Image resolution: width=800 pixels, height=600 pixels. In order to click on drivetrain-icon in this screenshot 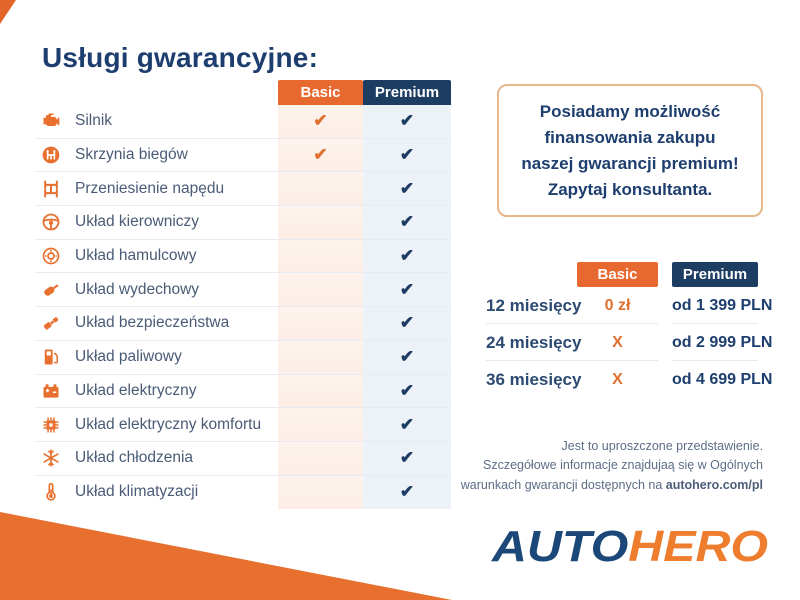, I will do `click(55, 188)`.